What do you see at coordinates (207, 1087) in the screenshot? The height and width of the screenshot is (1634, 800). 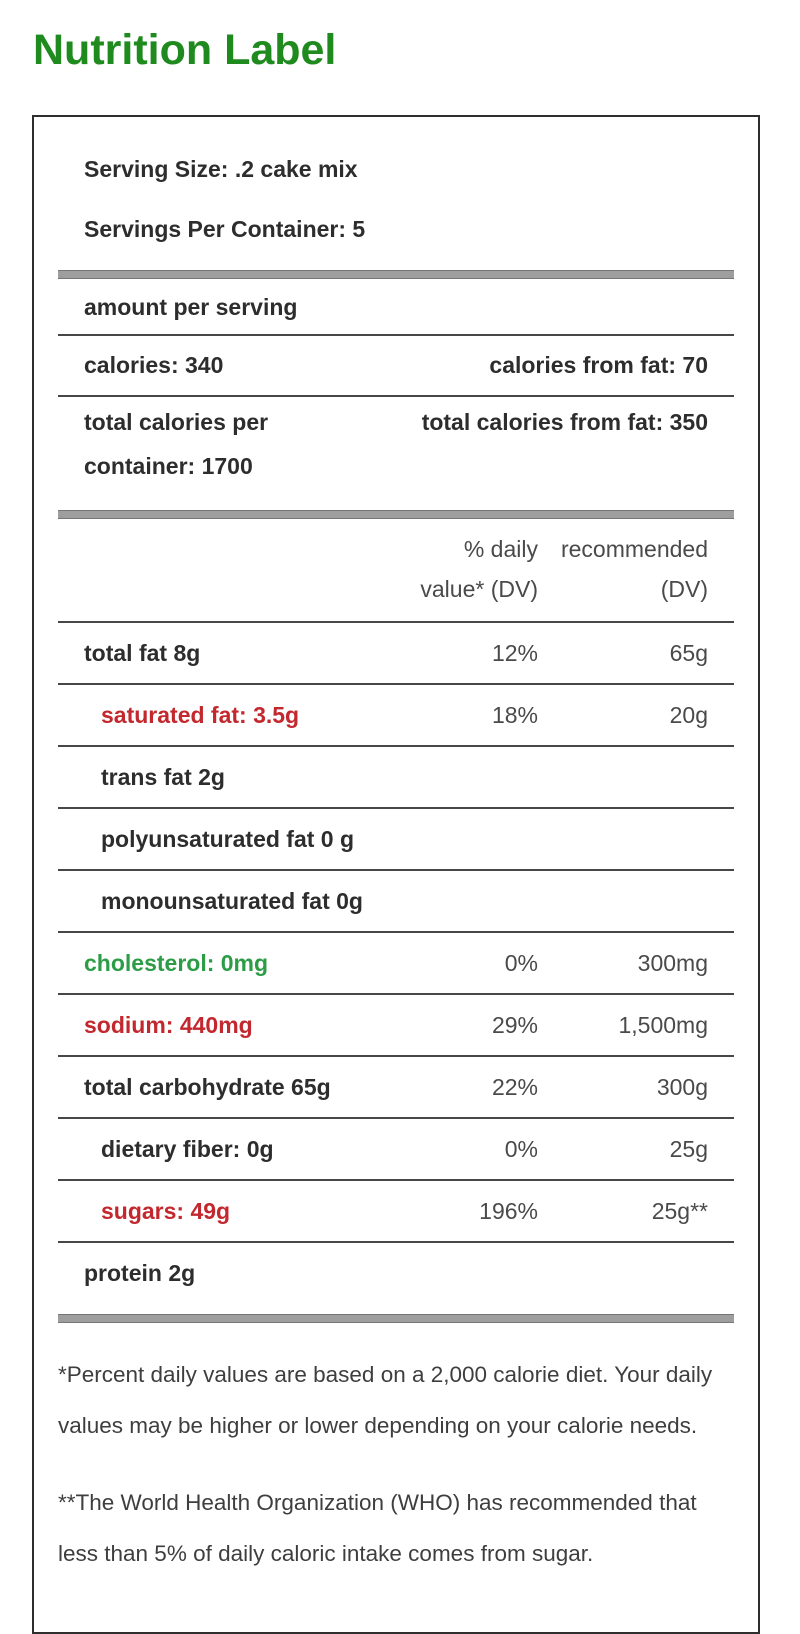 I see `nutrient-name: total carbohydrate 65g` at bounding box center [207, 1087].